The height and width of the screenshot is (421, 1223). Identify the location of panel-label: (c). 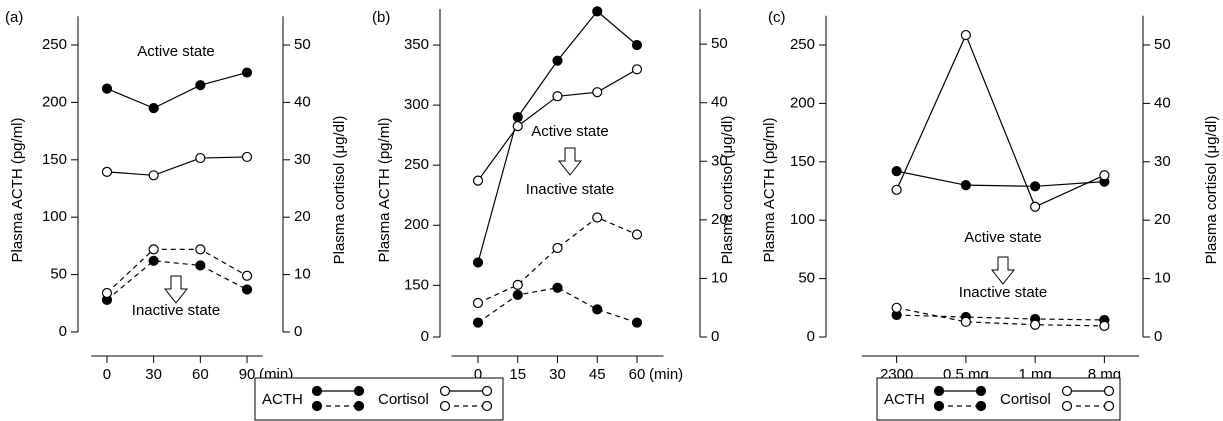
(777, 17).